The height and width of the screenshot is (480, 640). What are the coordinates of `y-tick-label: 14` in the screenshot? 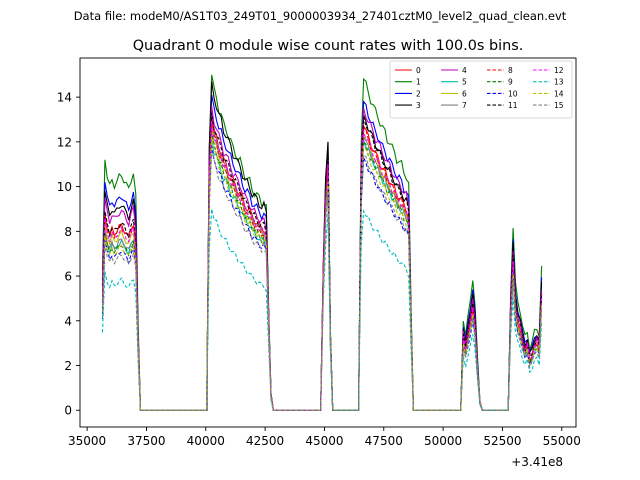 It's located at (64, 98).